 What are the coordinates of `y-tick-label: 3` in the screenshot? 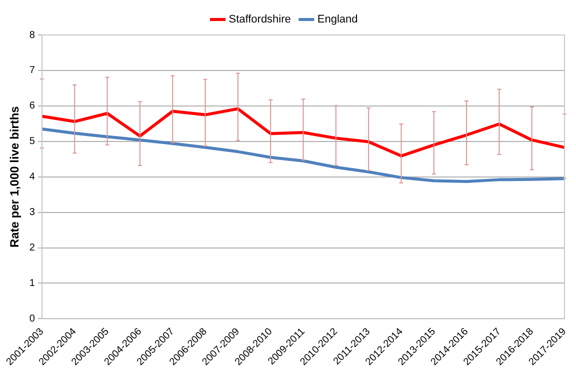 It's located at (32, 212).